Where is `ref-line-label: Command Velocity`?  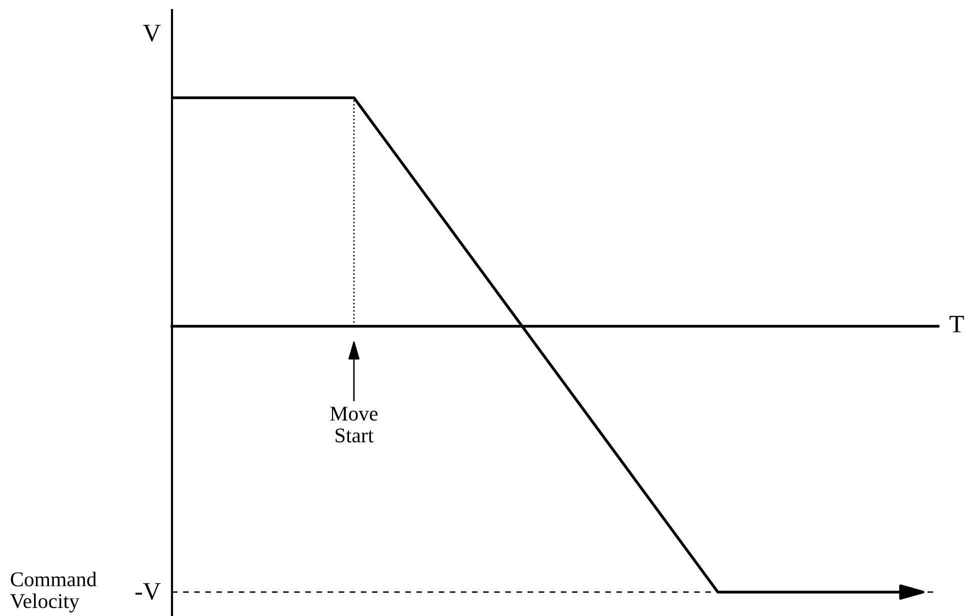 ref-line-label: Command Velocity is located at coordinates (53, 592).